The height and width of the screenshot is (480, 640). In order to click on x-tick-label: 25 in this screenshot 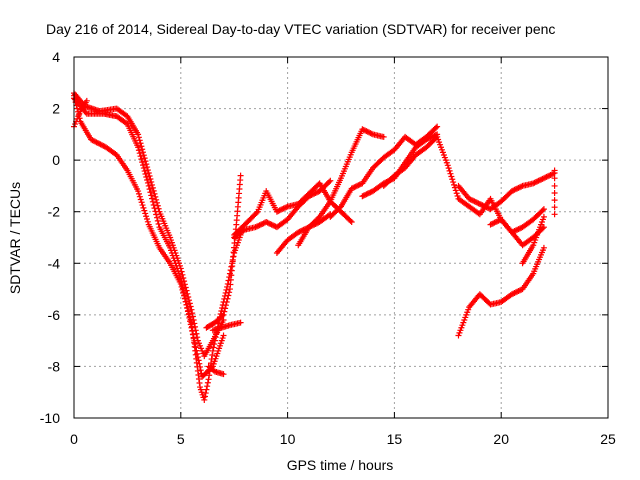, I will do `click(608, 439)`.